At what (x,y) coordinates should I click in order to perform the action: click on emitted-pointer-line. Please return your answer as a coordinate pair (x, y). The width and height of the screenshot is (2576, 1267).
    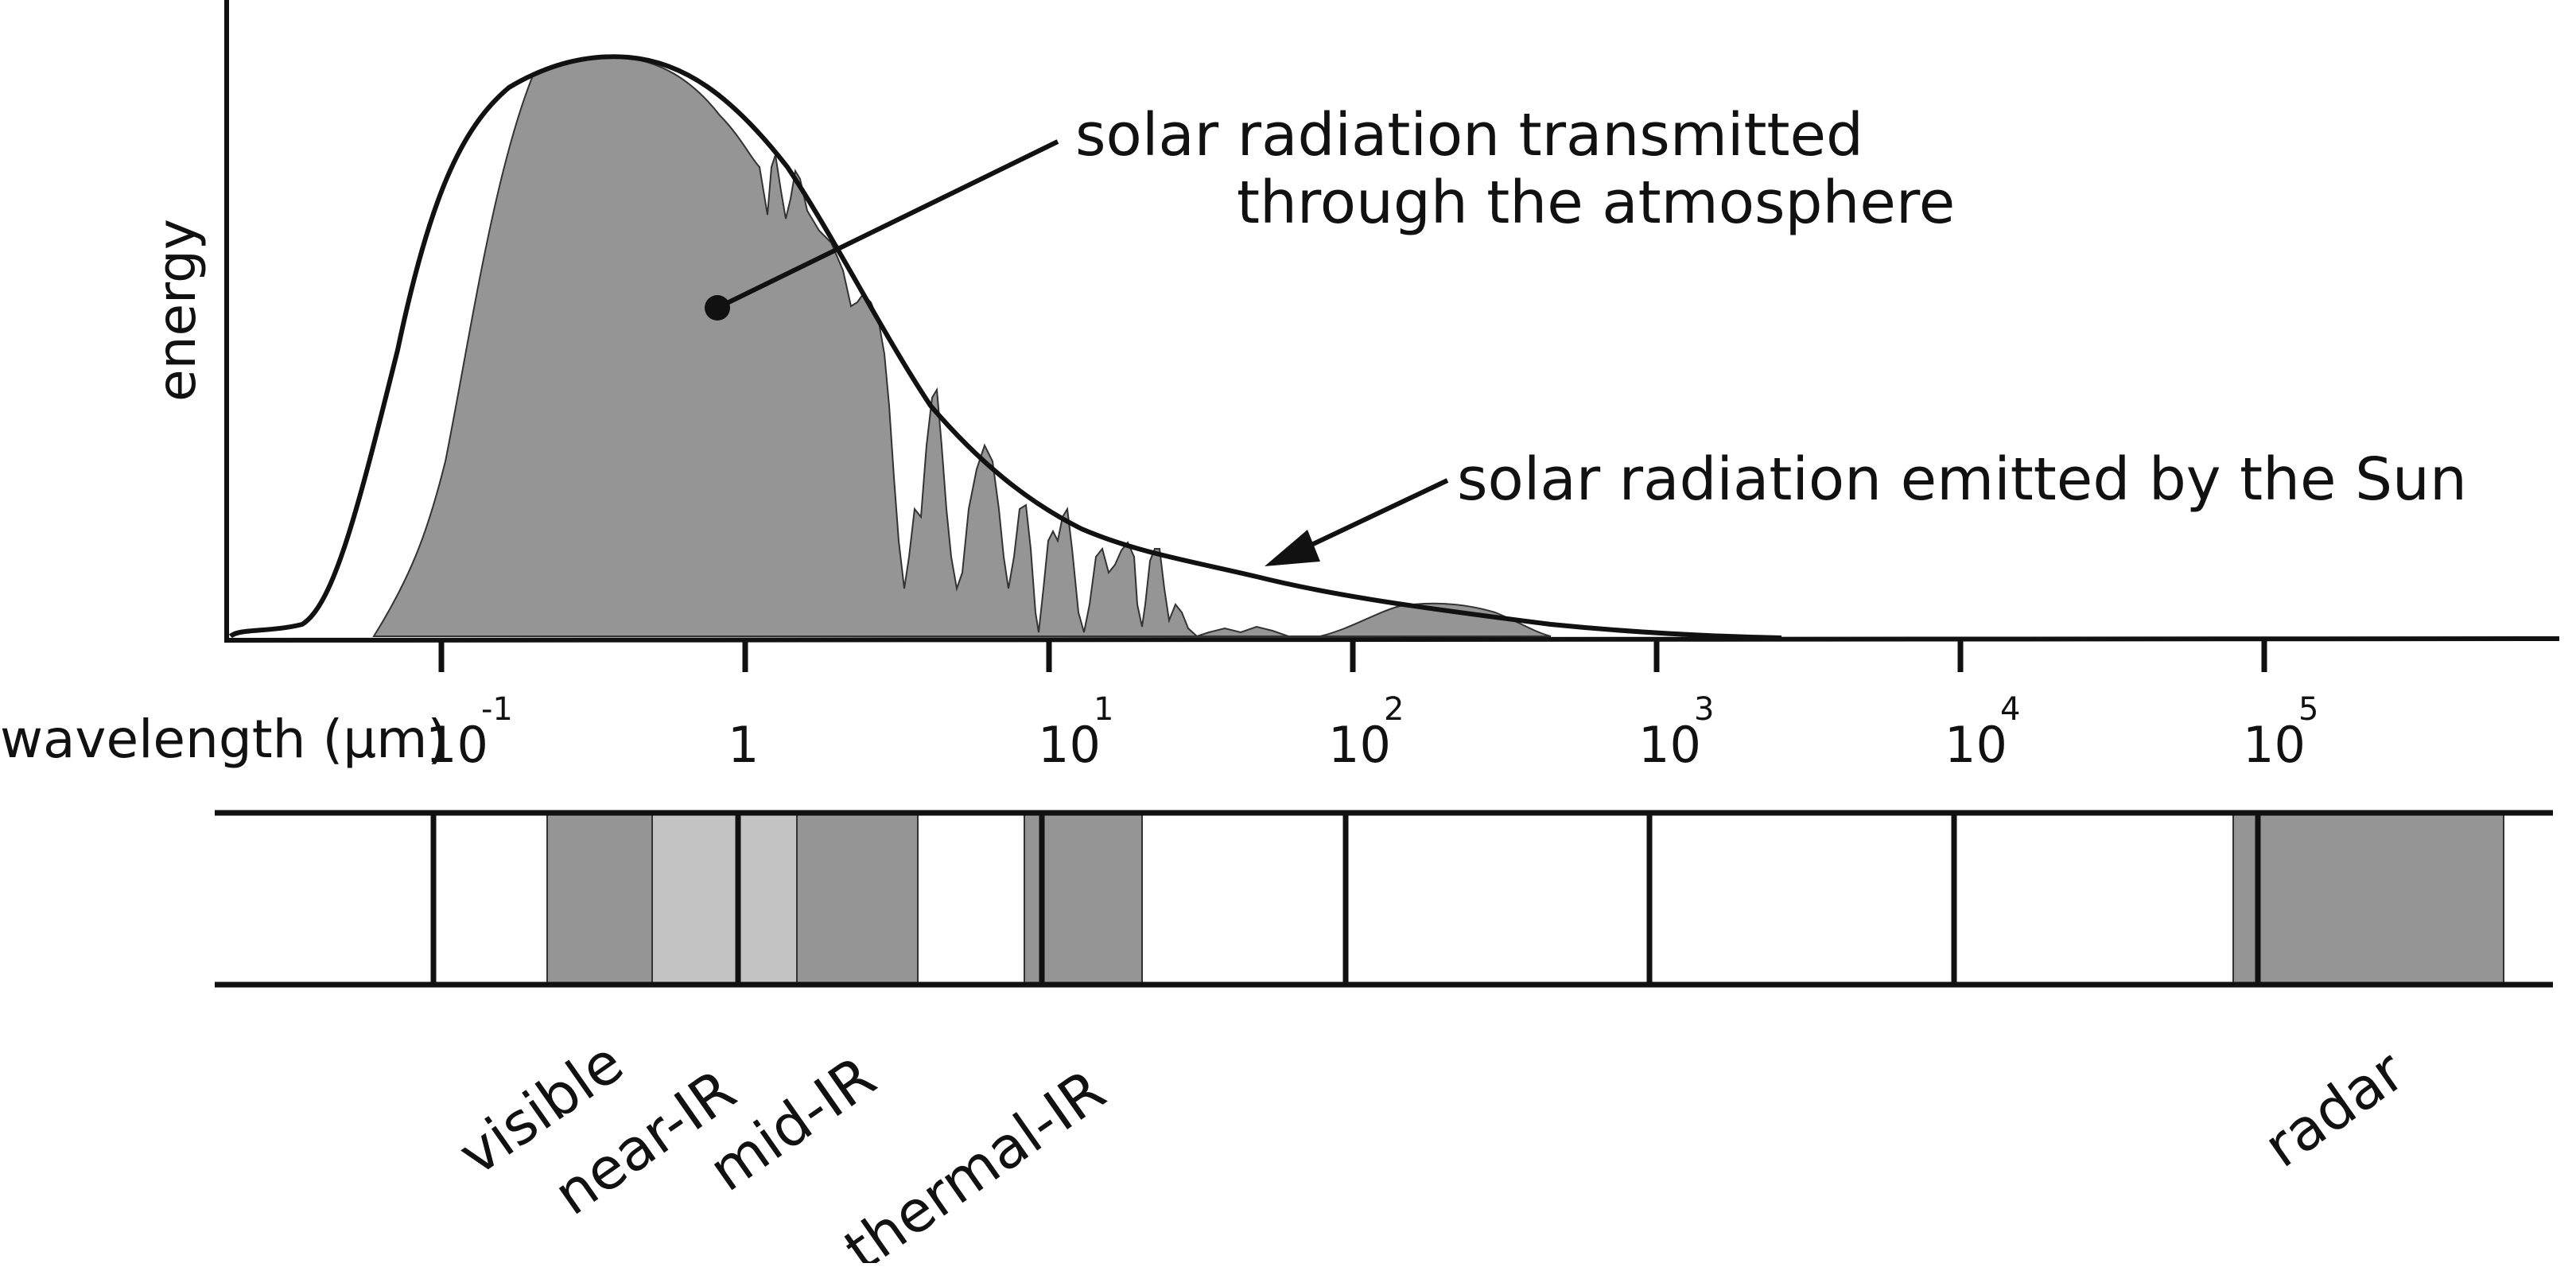
    Looking at the image, I should click on (1372, 516).